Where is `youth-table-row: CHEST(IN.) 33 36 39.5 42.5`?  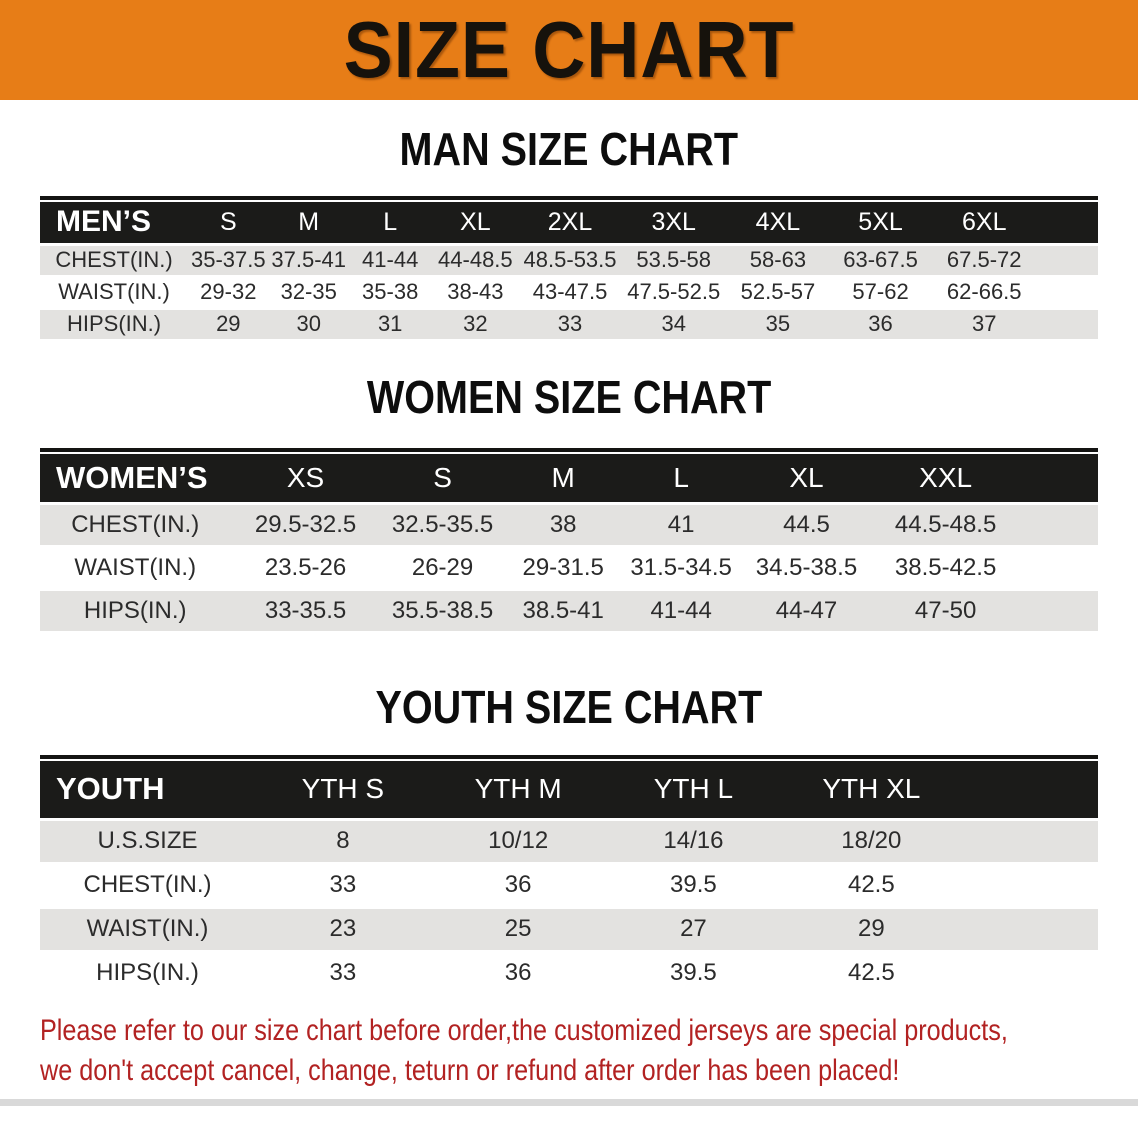 youth-table-row: CHEST(IN.) 33 36 39.5 42.5 is located at coordinates (569, 886).